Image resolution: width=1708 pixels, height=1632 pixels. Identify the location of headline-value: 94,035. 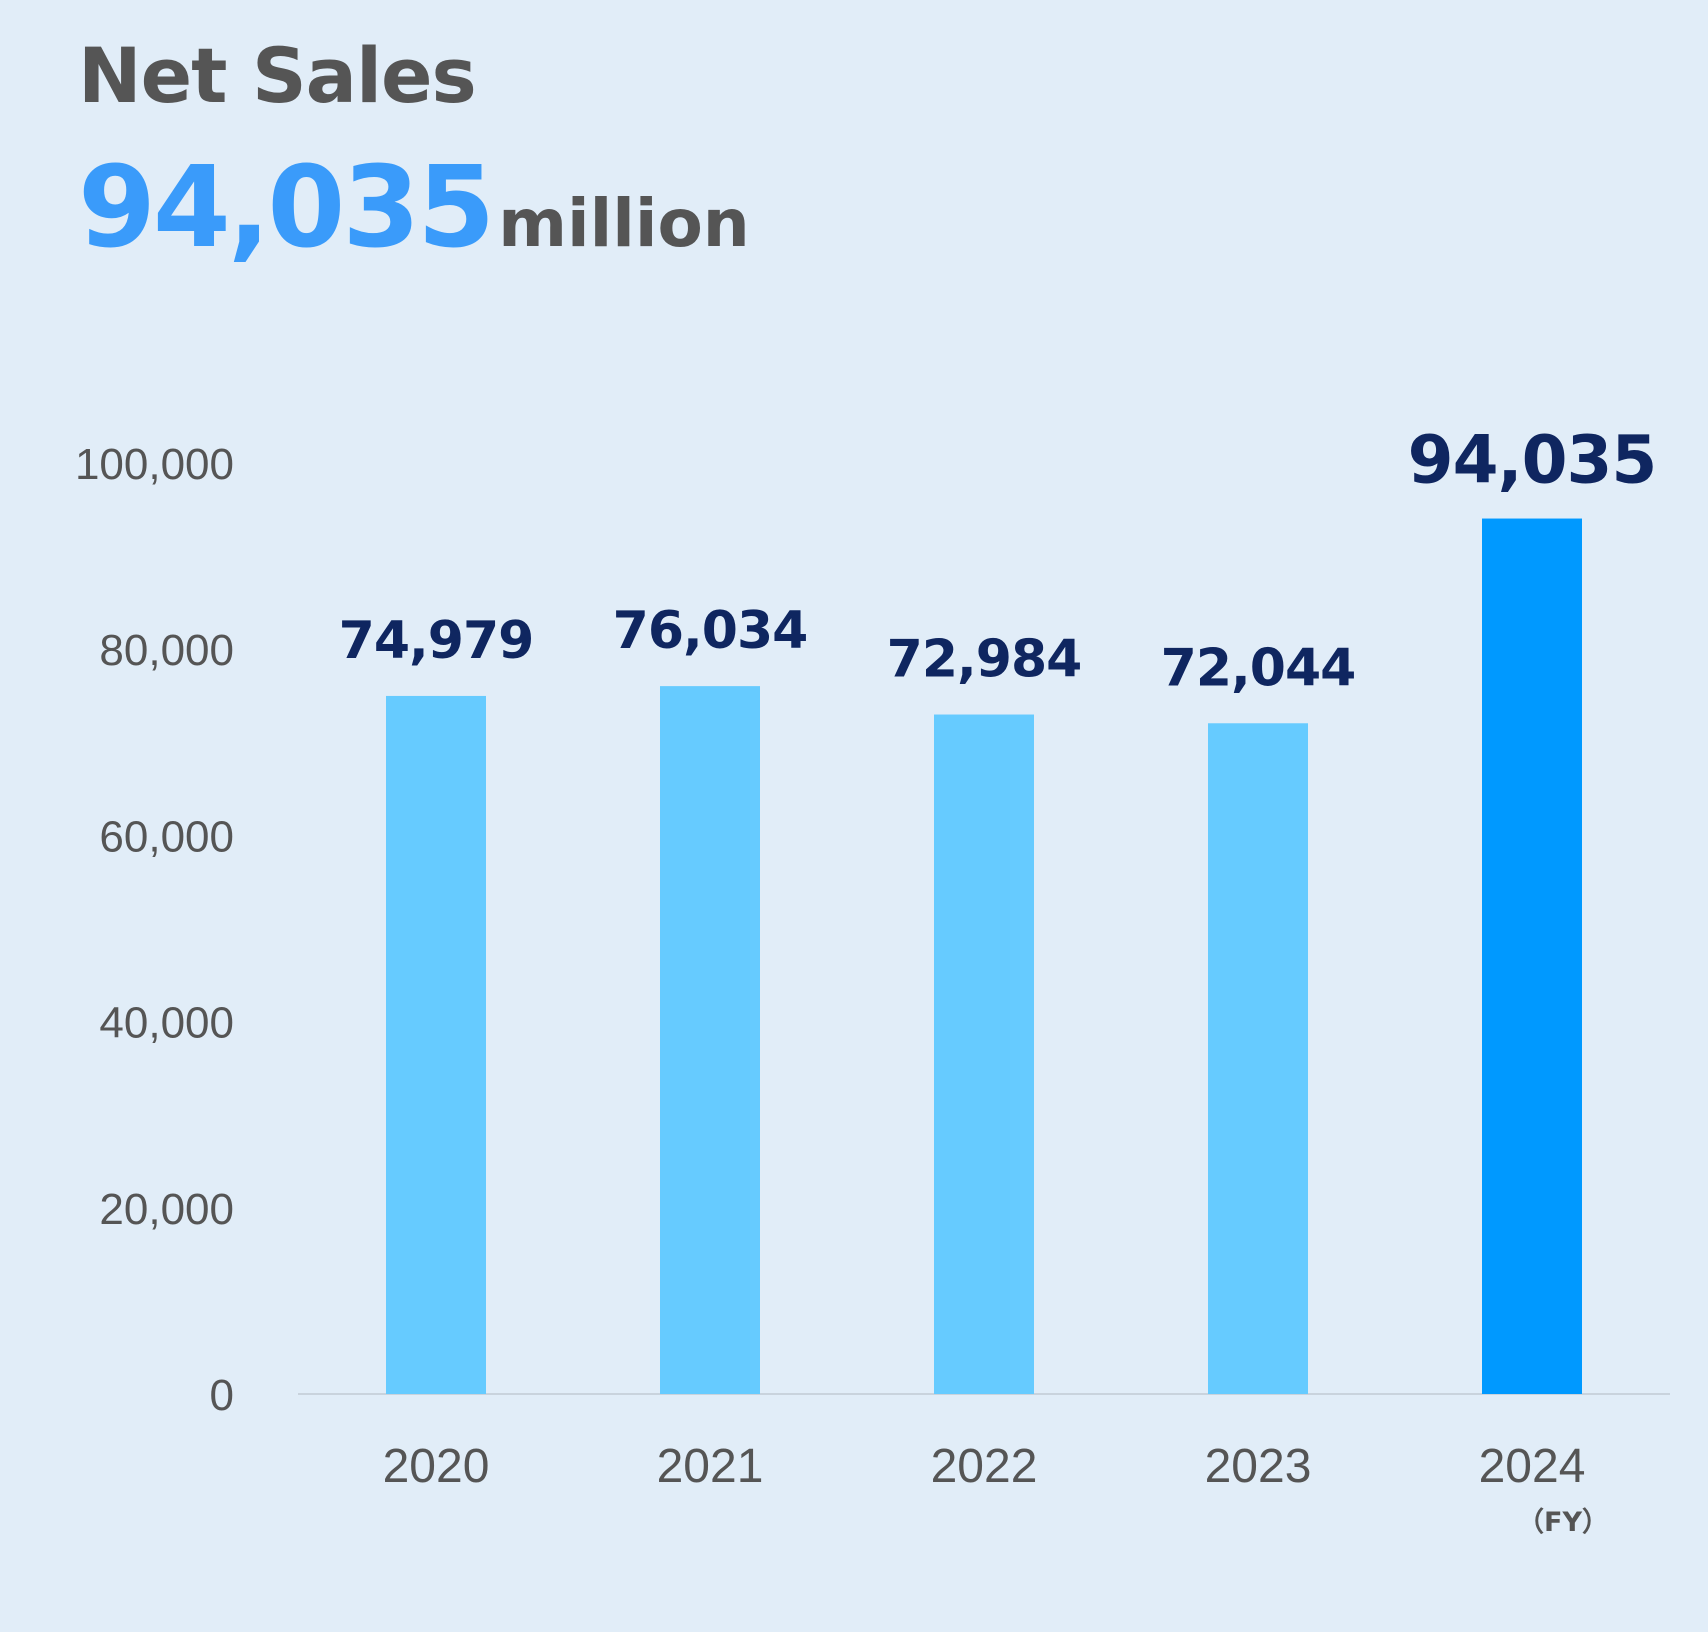
(286, 208).